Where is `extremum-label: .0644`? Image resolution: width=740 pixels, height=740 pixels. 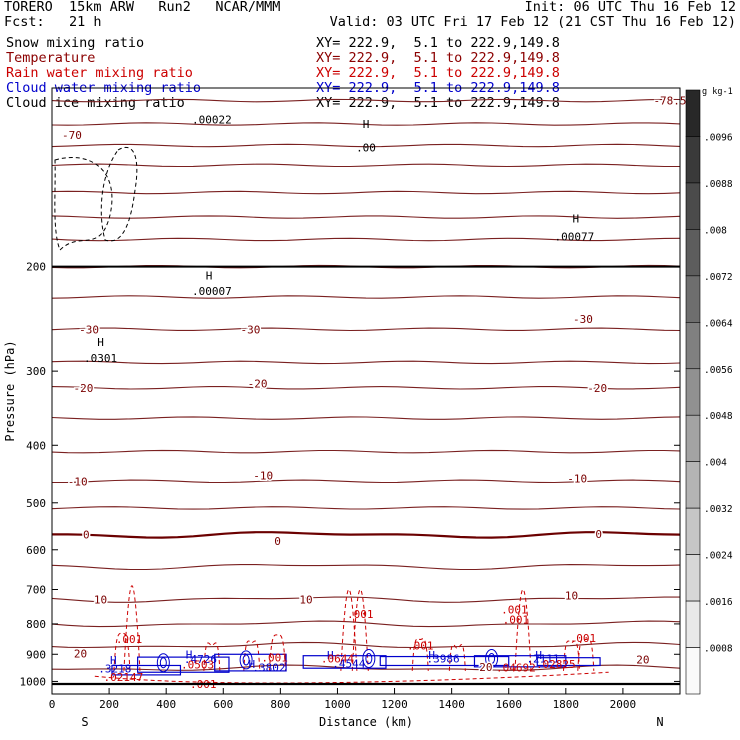 extremum-label: .0644 is located at coordinates (337, 659).